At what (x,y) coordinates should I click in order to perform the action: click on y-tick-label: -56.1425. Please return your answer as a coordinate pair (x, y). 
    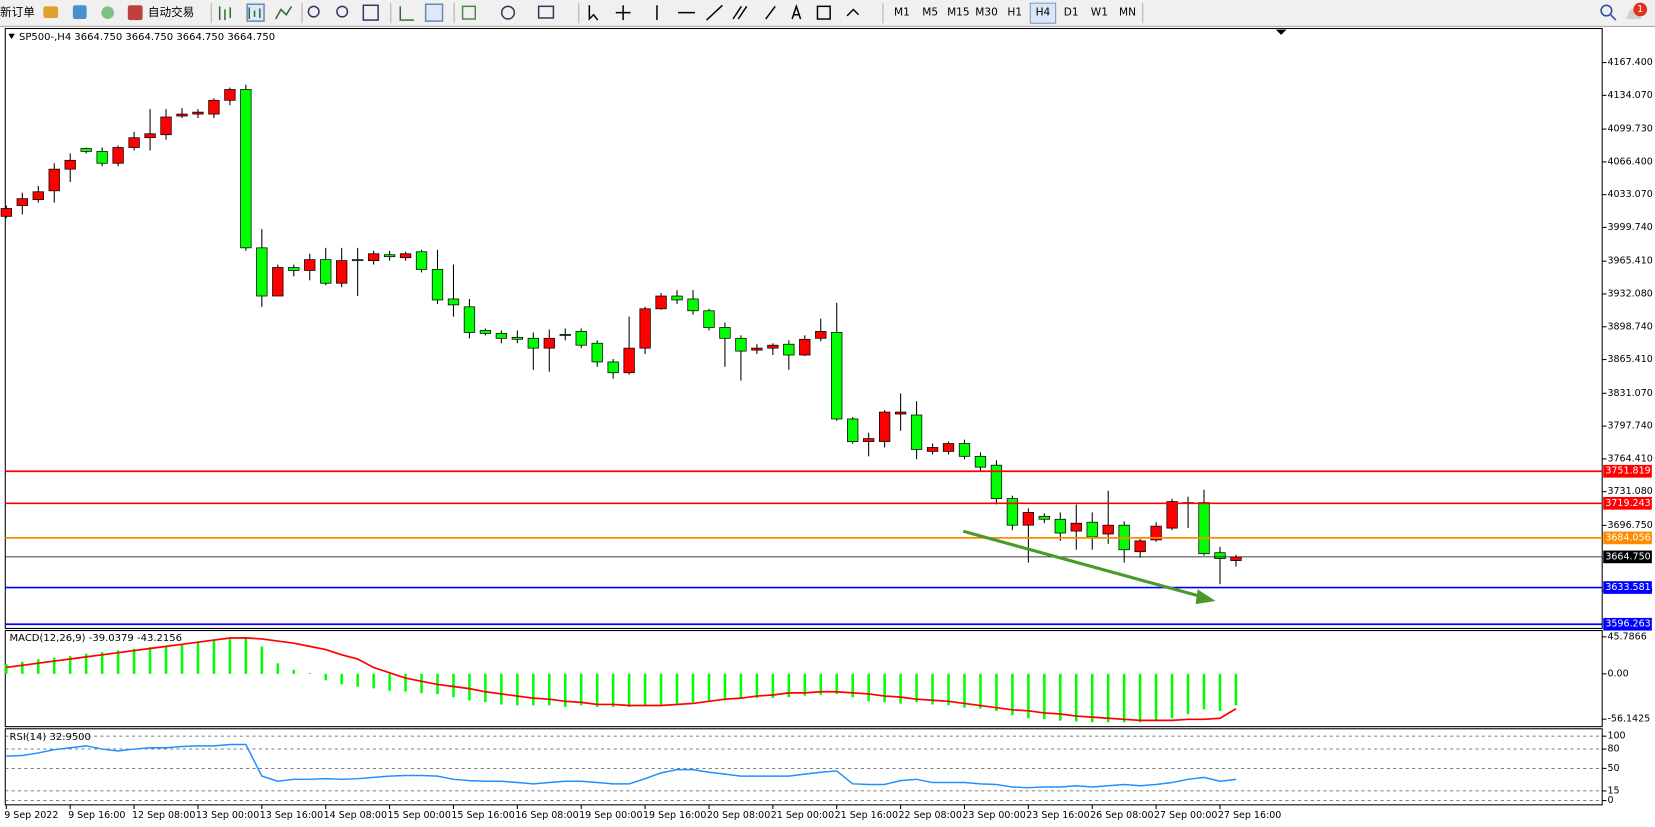
    Looking at the image, I should click on (1628, 719).